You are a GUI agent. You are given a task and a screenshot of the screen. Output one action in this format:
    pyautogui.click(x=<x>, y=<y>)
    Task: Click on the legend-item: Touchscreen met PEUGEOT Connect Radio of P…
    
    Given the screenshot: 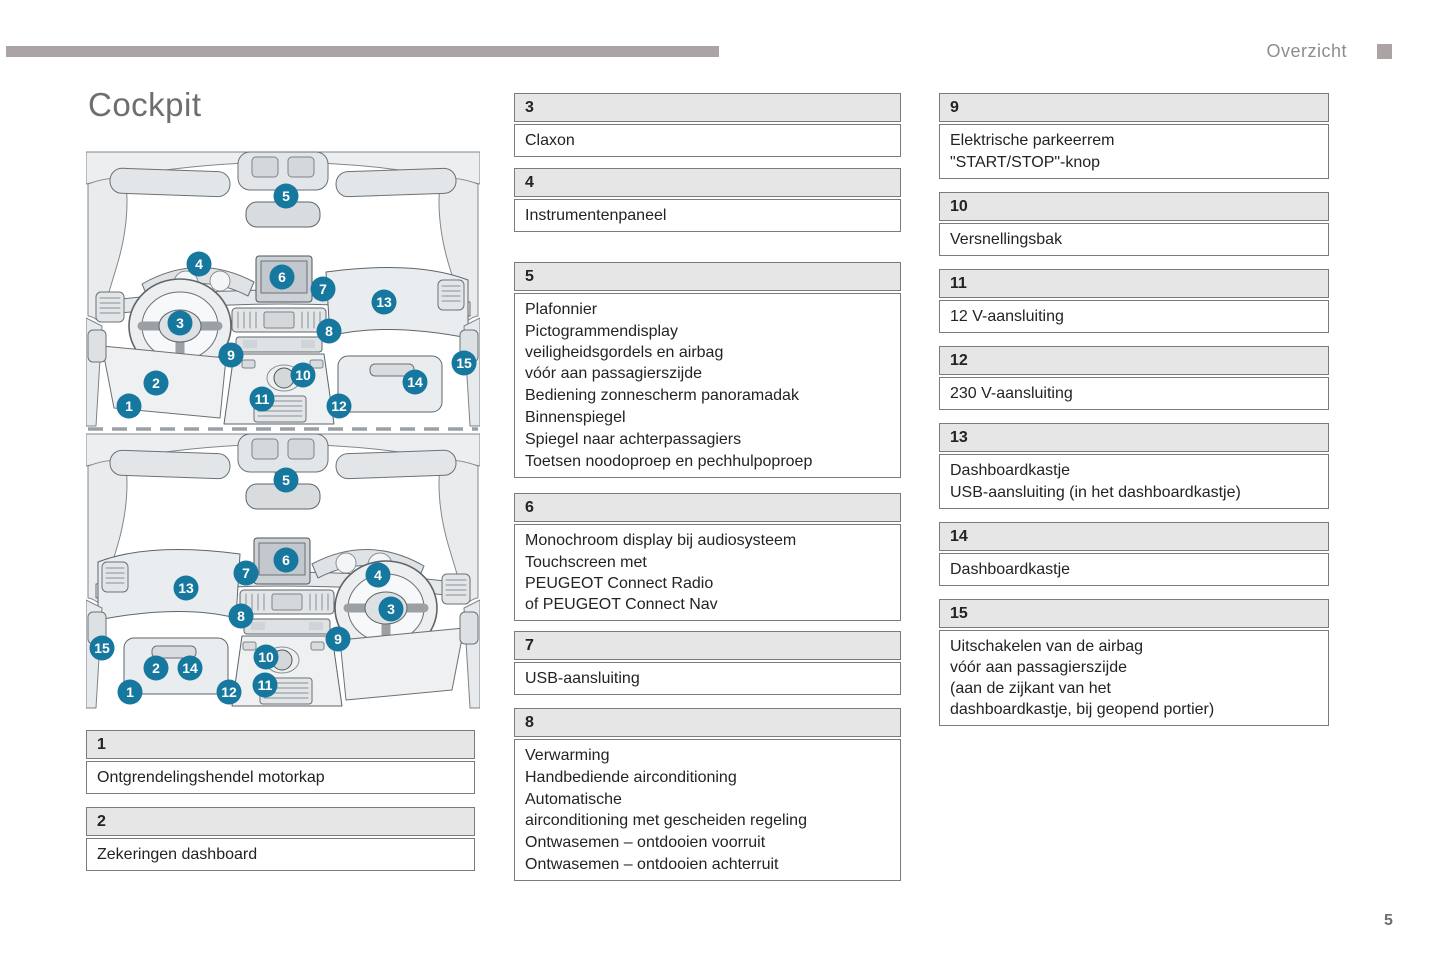 What is the action you would take?
    pyautogui.click(x=621, y=583)
    